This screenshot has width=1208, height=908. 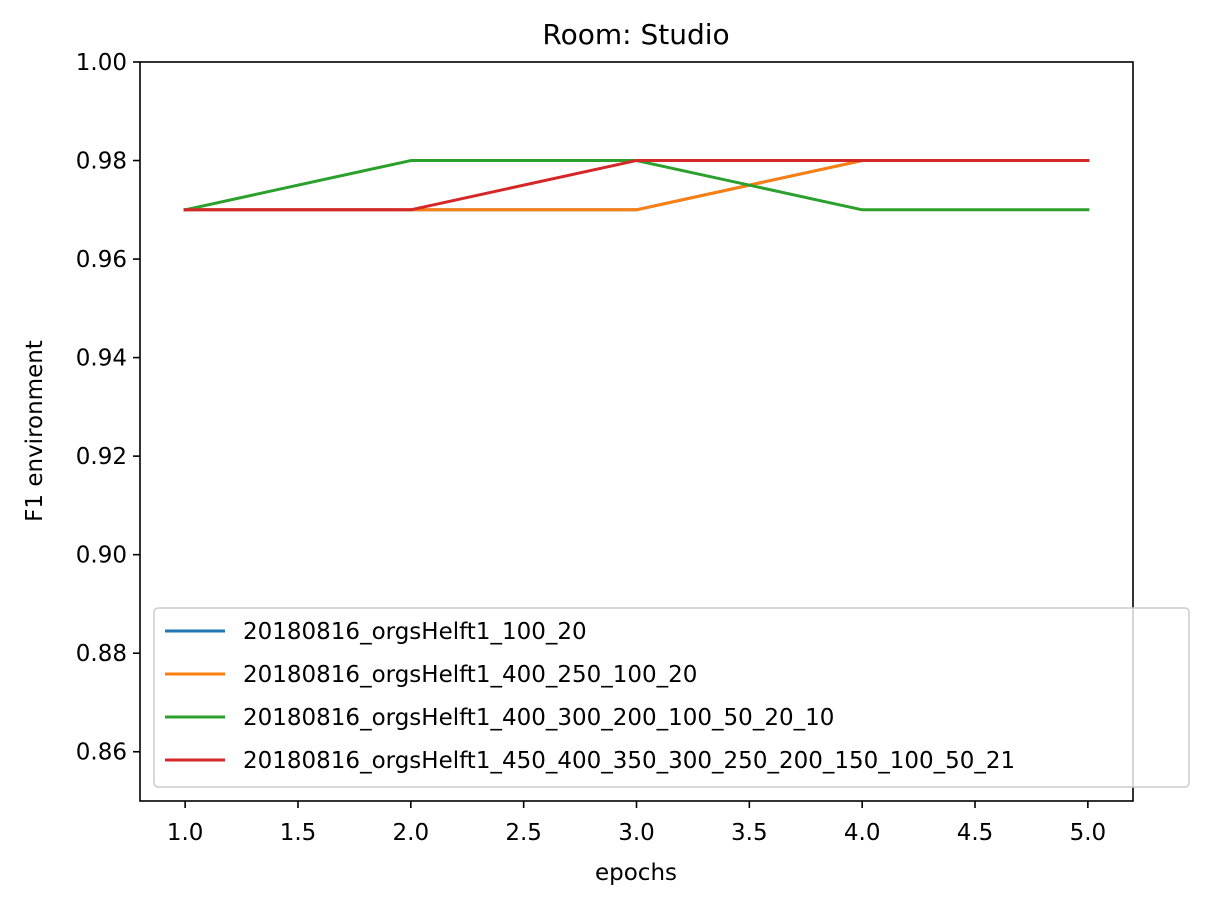 I want to click on y-tick-label: 0.90, so click(x=101, y=556).